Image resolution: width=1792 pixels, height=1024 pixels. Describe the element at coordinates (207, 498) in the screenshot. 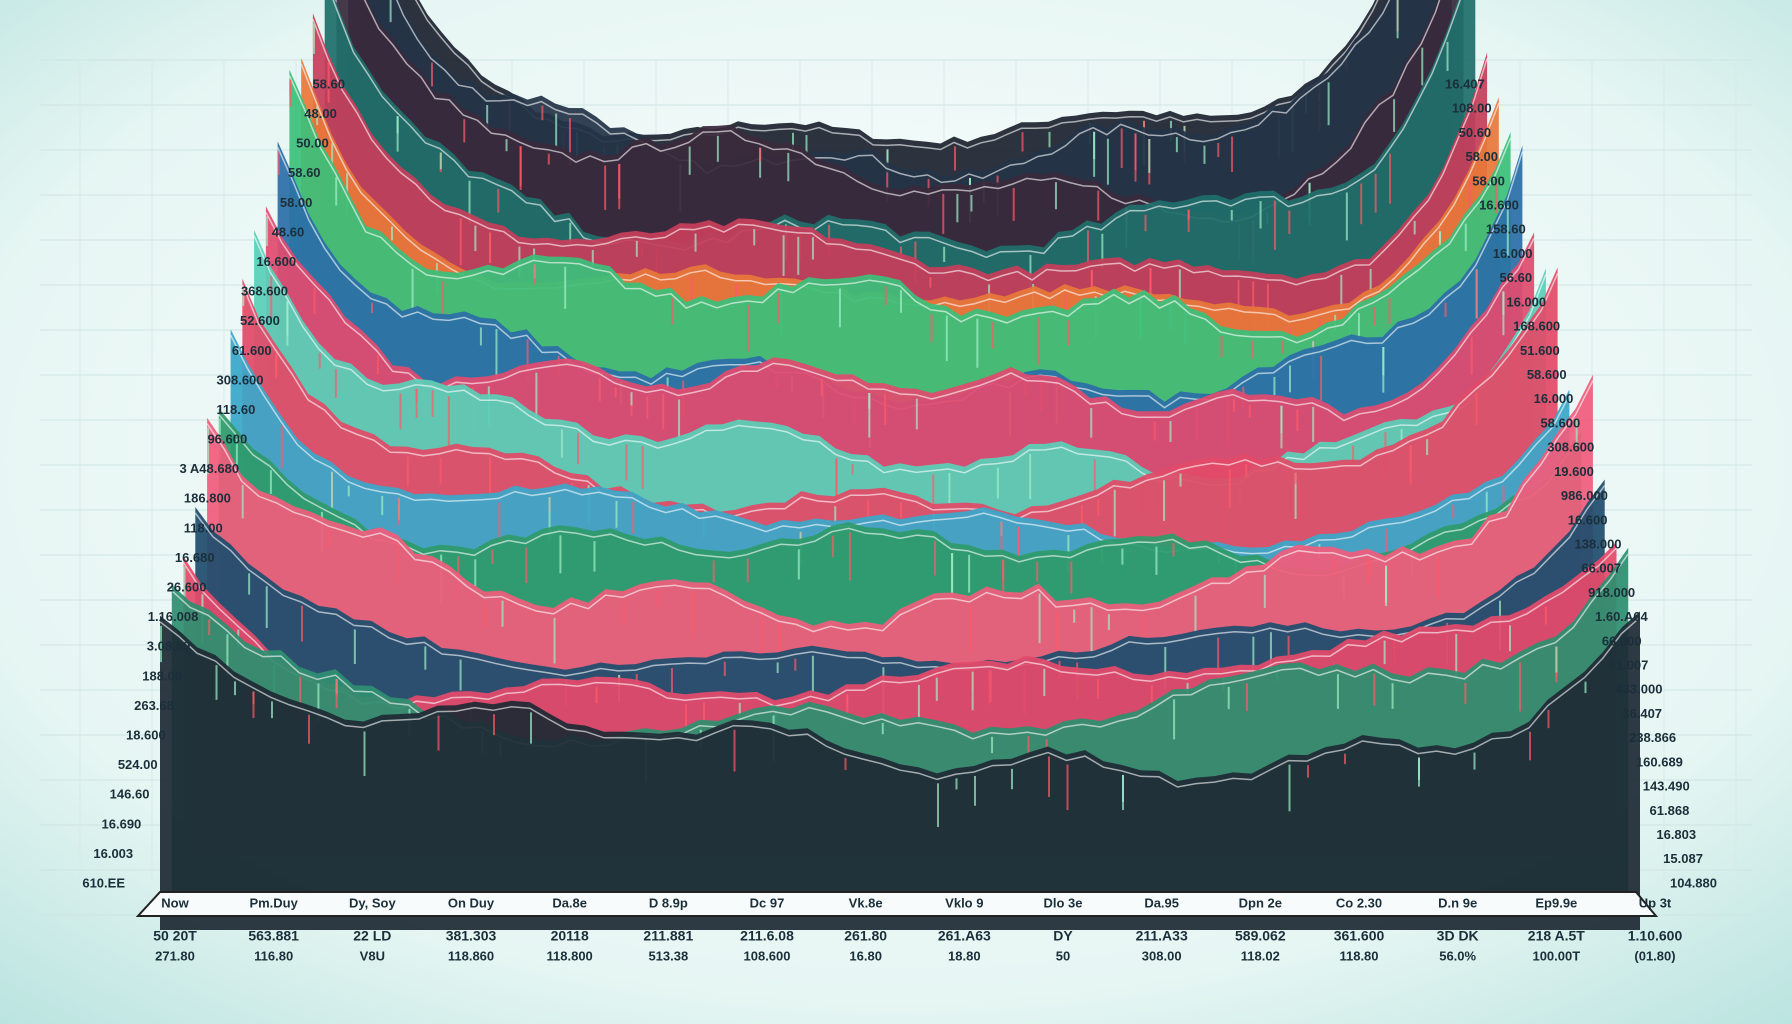

I see `axis-label: 186.800` at that location.